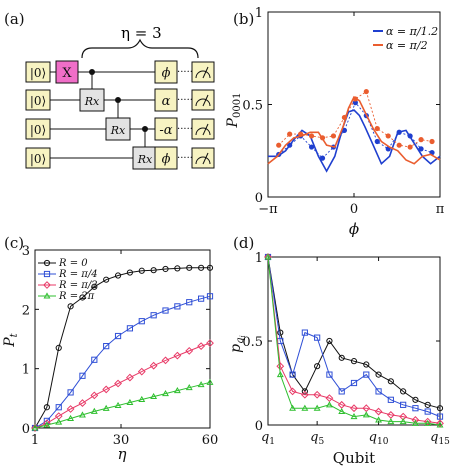 This screenshot has height=474, width=474. I want to click on meter-needle-icon, so click(205, 158).